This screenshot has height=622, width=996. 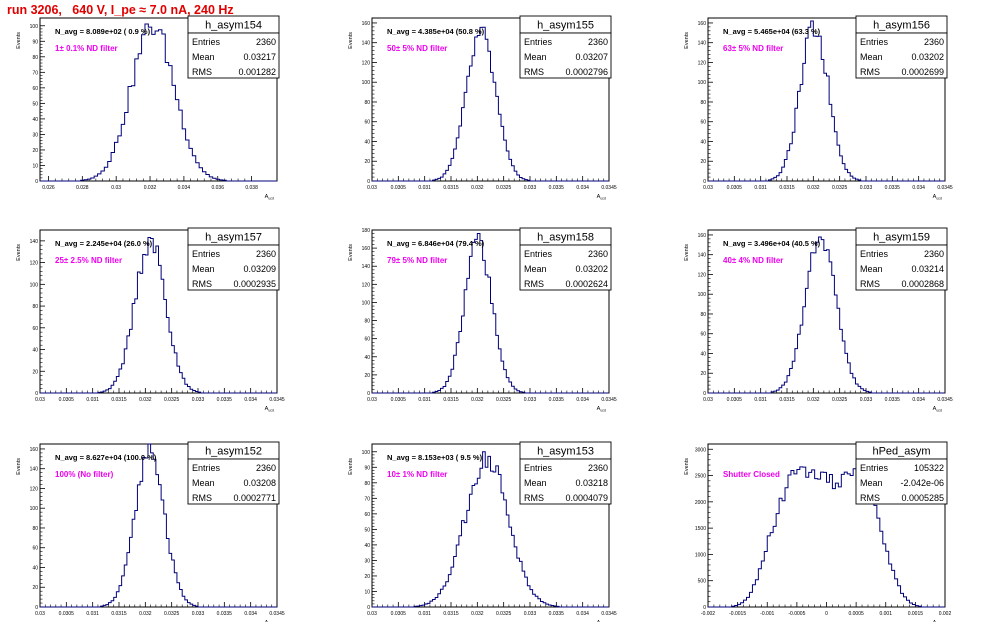 I want to click on y-tick-label: 160, so click(x=34, y=450).